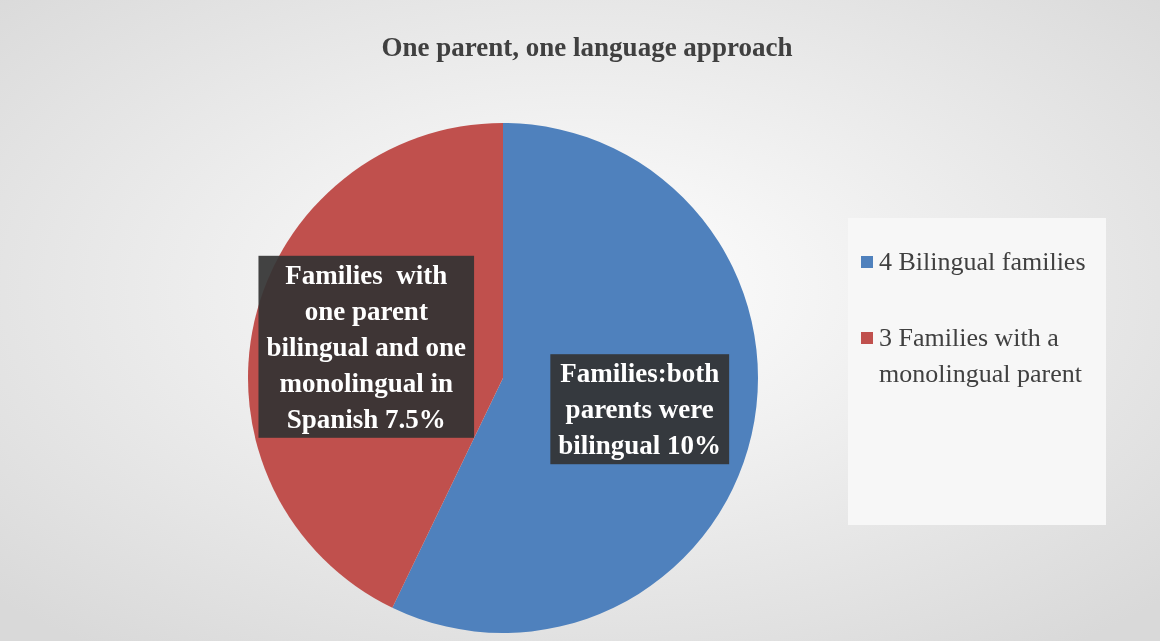 This screenshot has height=641, width=1160. I want to click on data-label: Families with one parent bilingual and one monolingual in Spanish 7.5%, so click(366, 346).